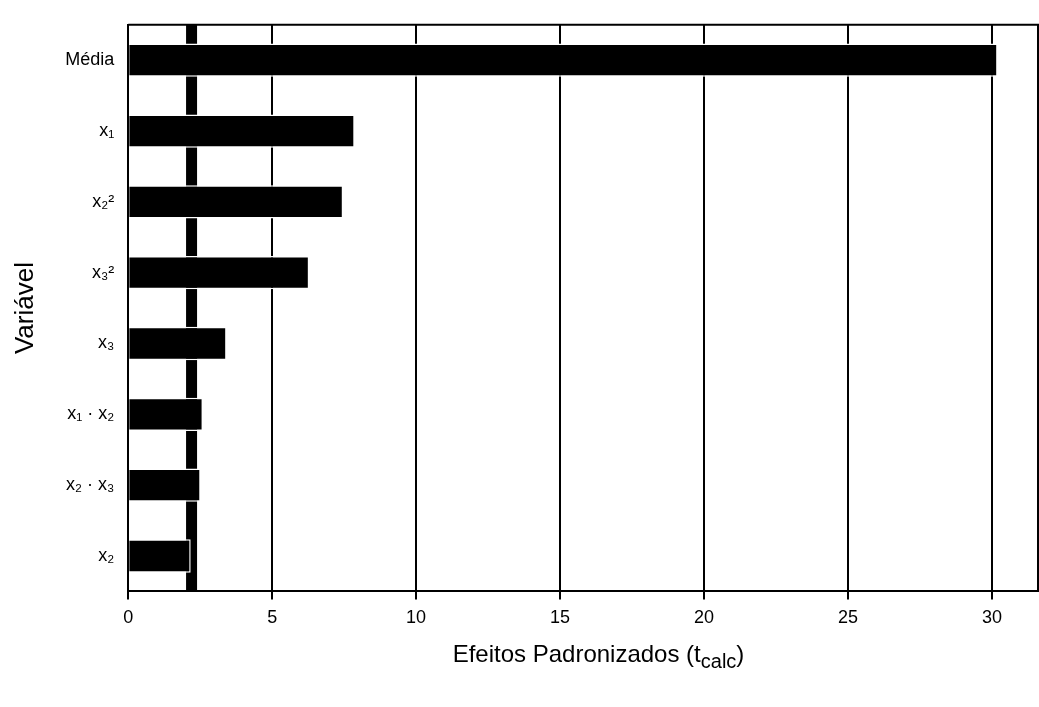 This screenshot has height=707, width=1039. I want to click on y-tick-label: x₃², so click(103, 271).